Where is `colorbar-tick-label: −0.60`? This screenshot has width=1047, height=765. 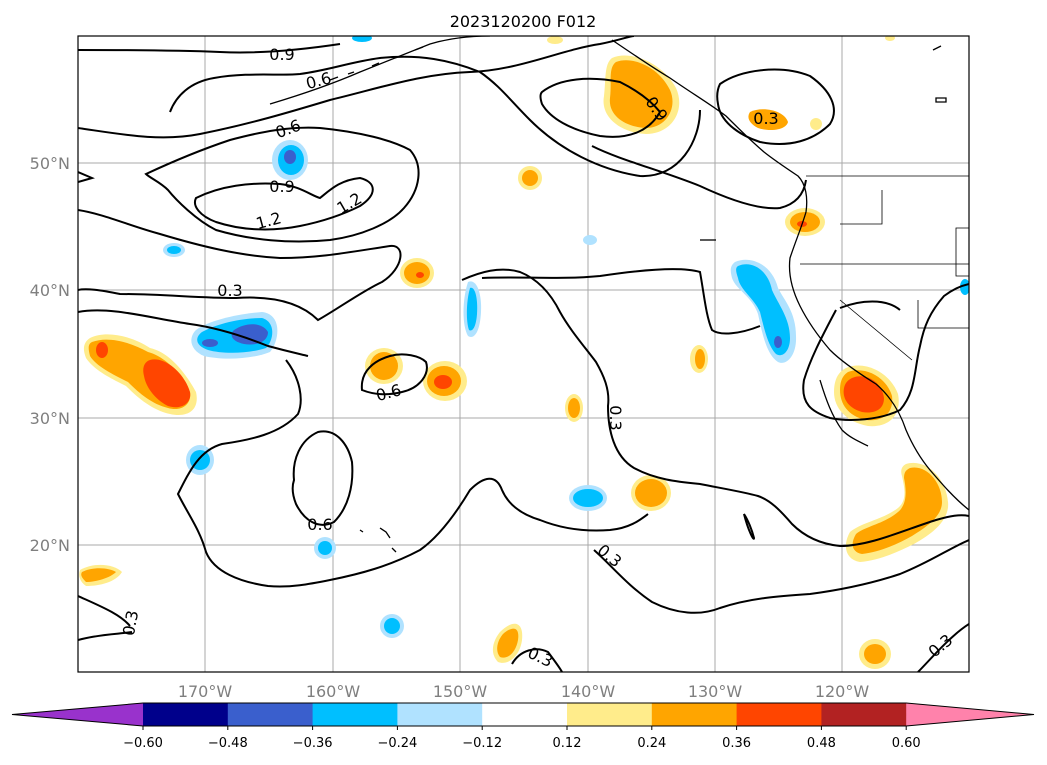
colorbar-tick-label: −0.60 is located at coordinates (143, 743).